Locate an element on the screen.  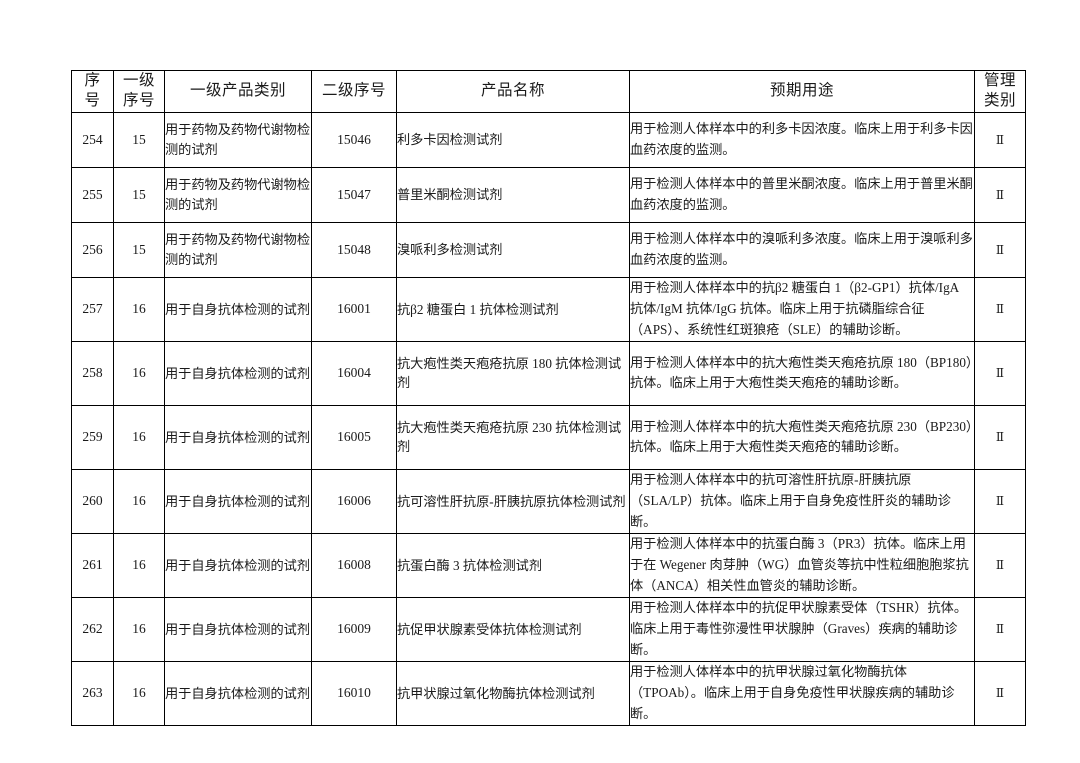
cell-secondary-seq: 16006 is located at coordinates (354, 501).